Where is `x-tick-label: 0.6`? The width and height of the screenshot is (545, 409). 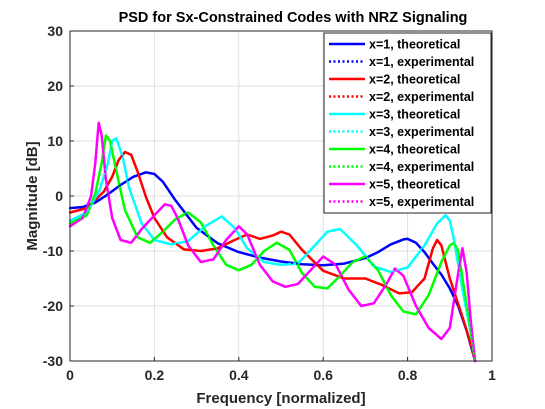
x-tick-label: 0.6 is located at coordinates (323, 375).